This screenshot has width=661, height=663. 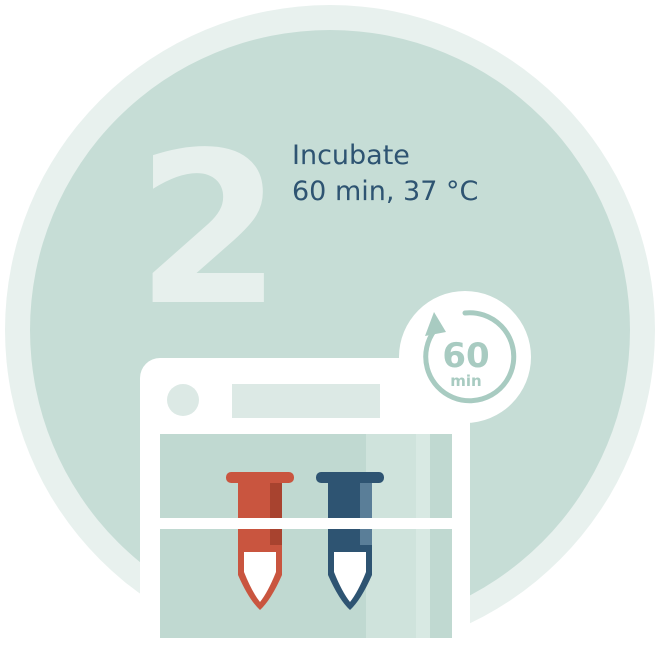 What do you see at coordinates (385, 191) in the screenshot?
I see `step-detail: 60 min, 37 °C` at bounding box center [385, 191].